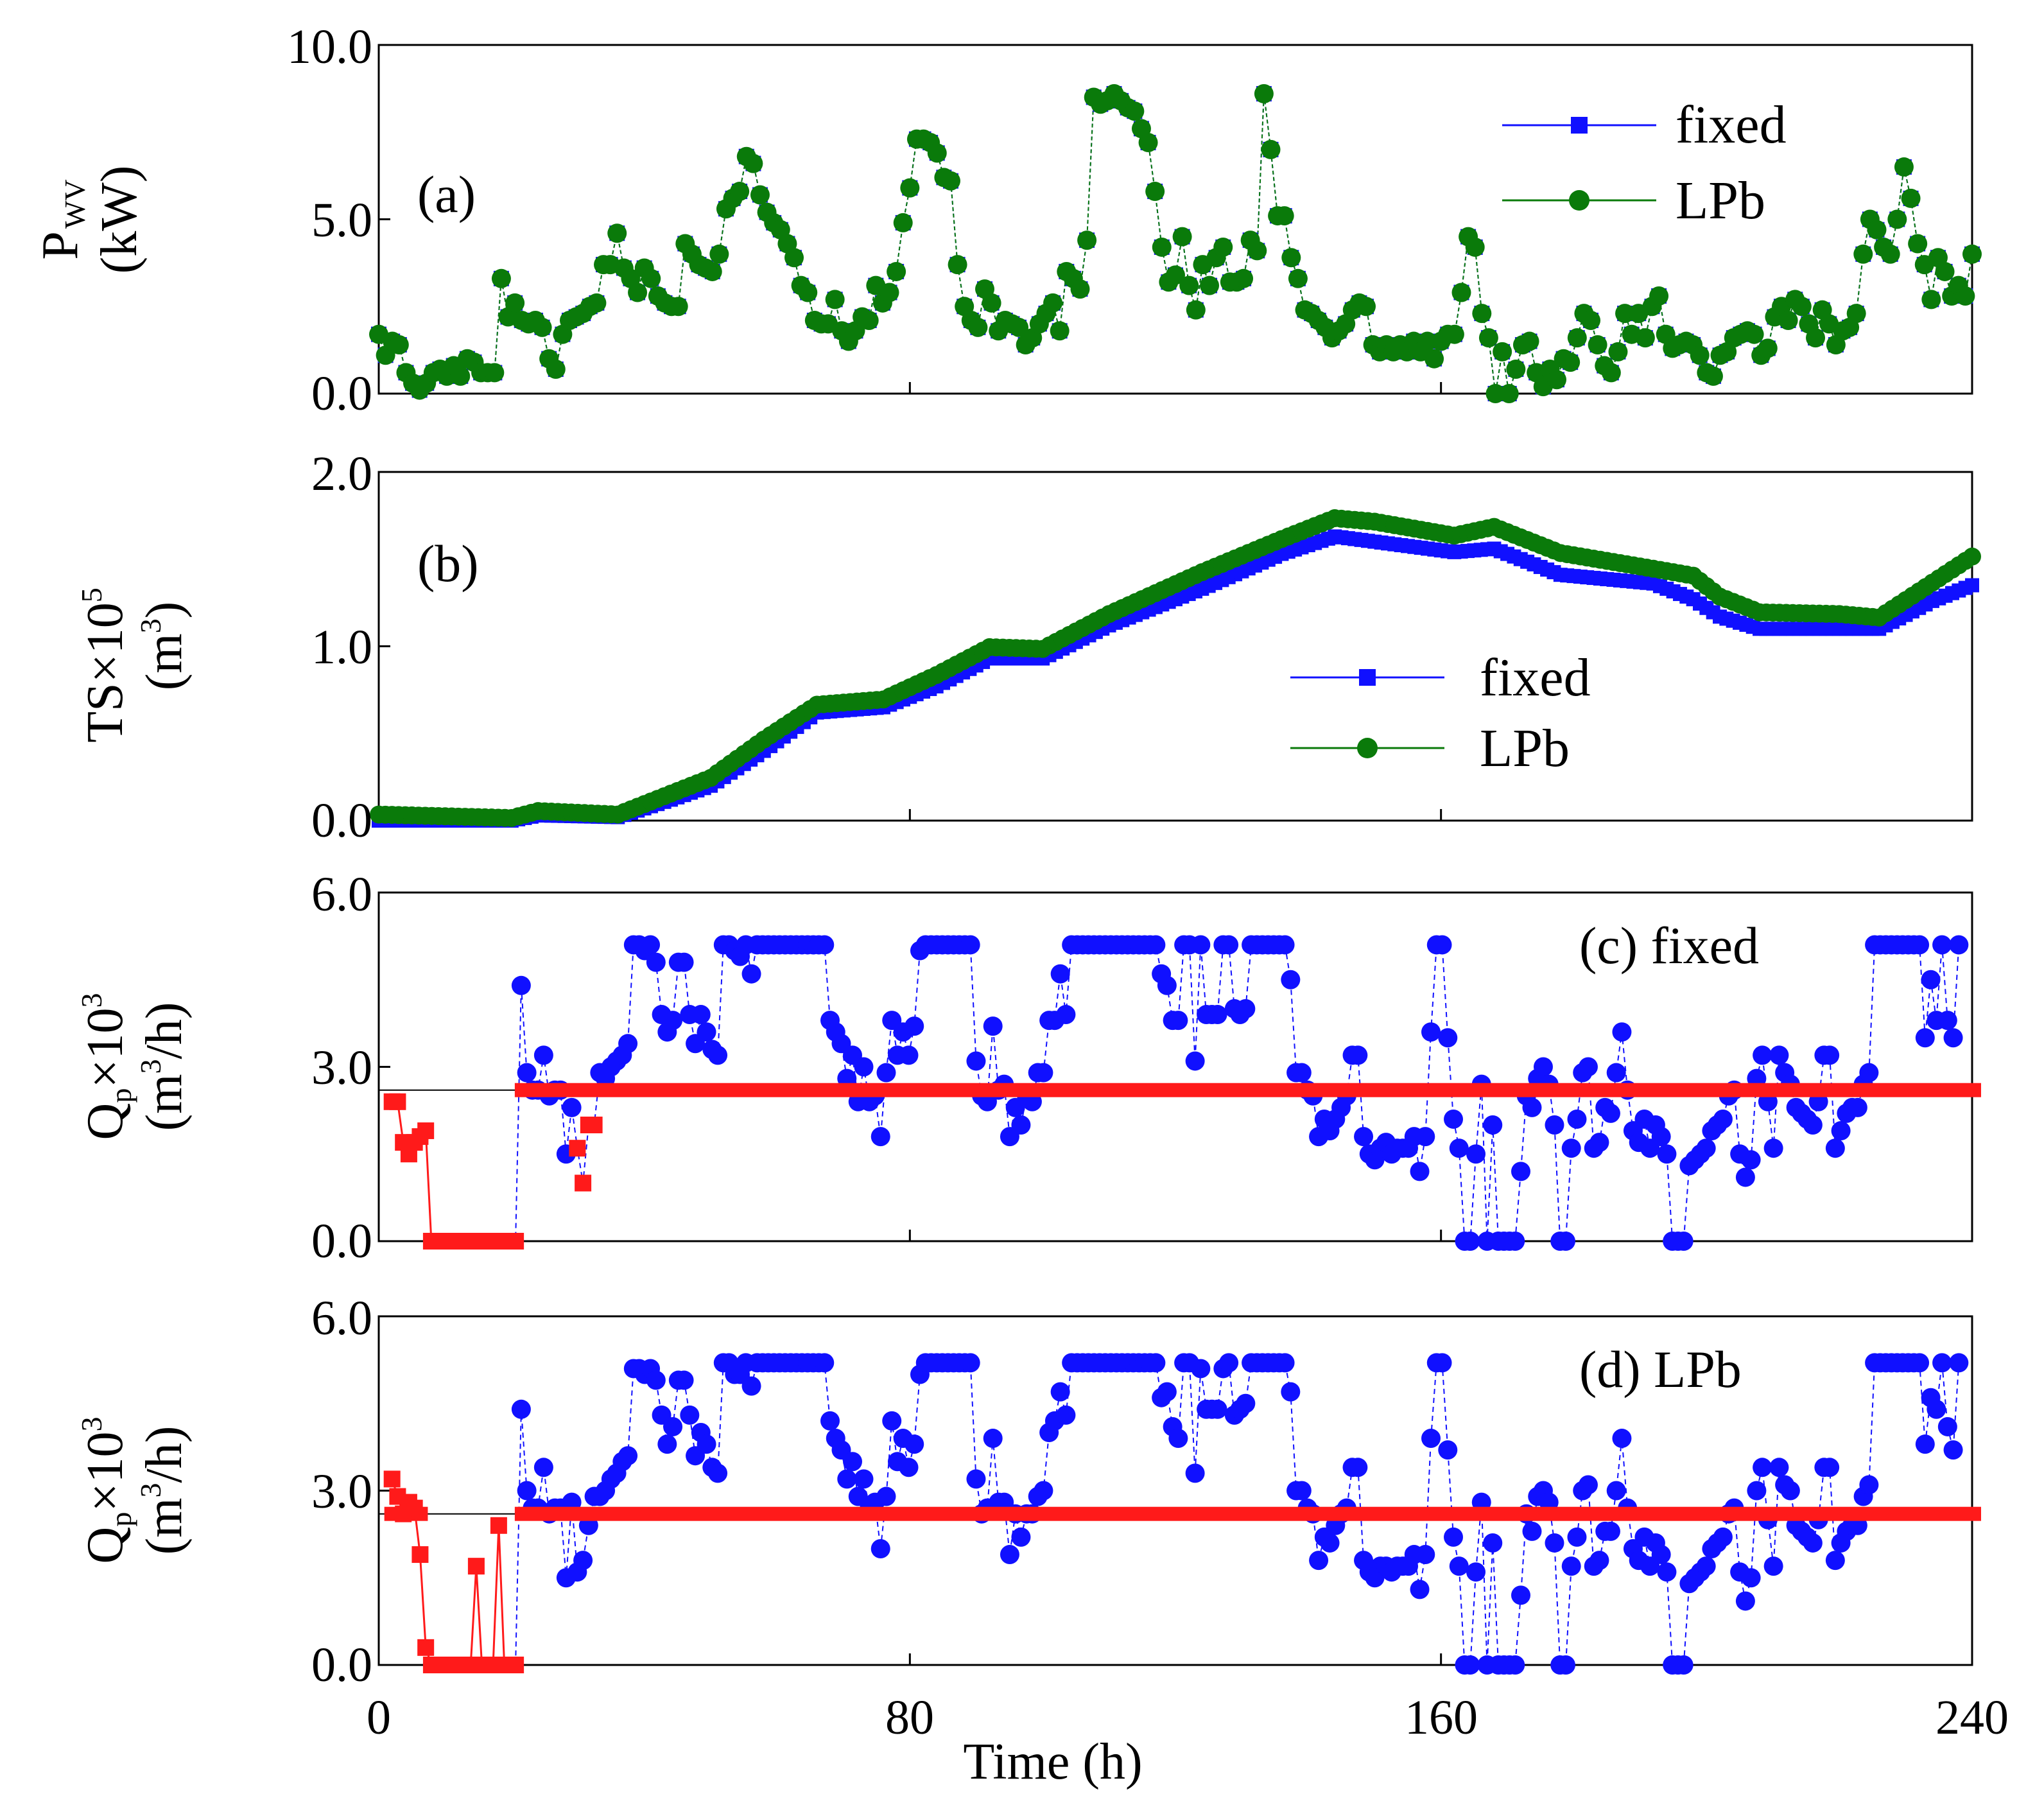 This screenshot has height=1812, width=2044. I want to click on panel-b-LPb-line, so click(1175, 670).